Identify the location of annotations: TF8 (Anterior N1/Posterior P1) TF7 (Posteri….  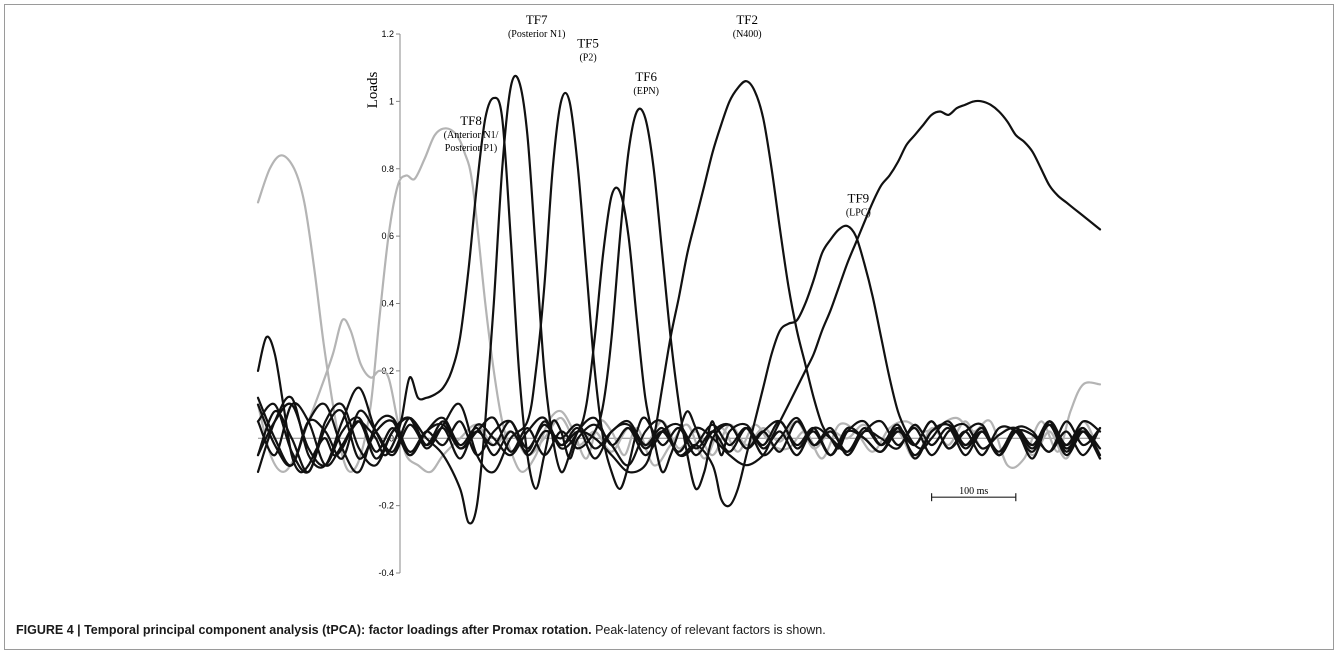
(657, 115).